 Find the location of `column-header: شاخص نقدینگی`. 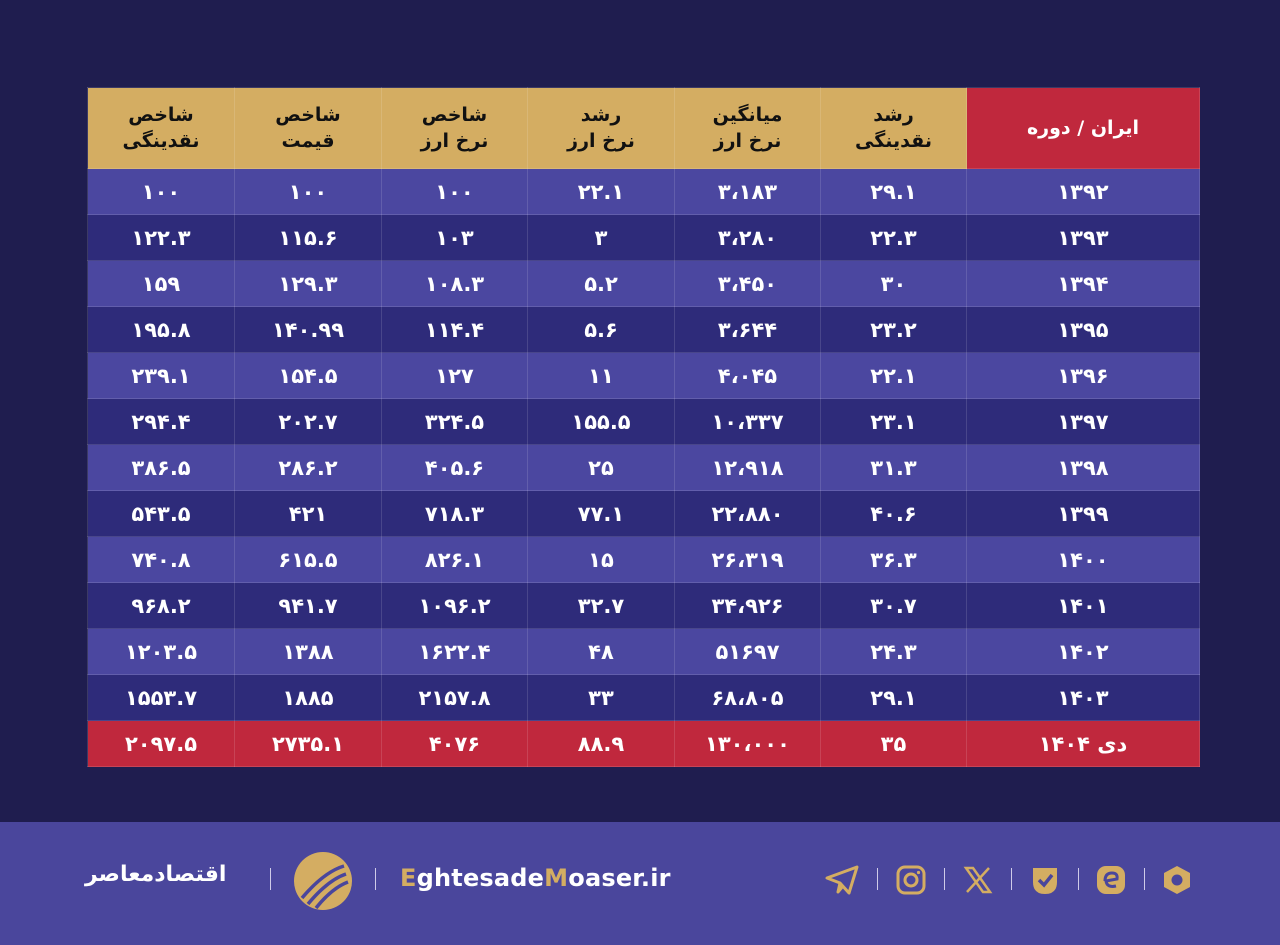

column-header: شاخص نقدینگی is located at coordinates (161, 128).